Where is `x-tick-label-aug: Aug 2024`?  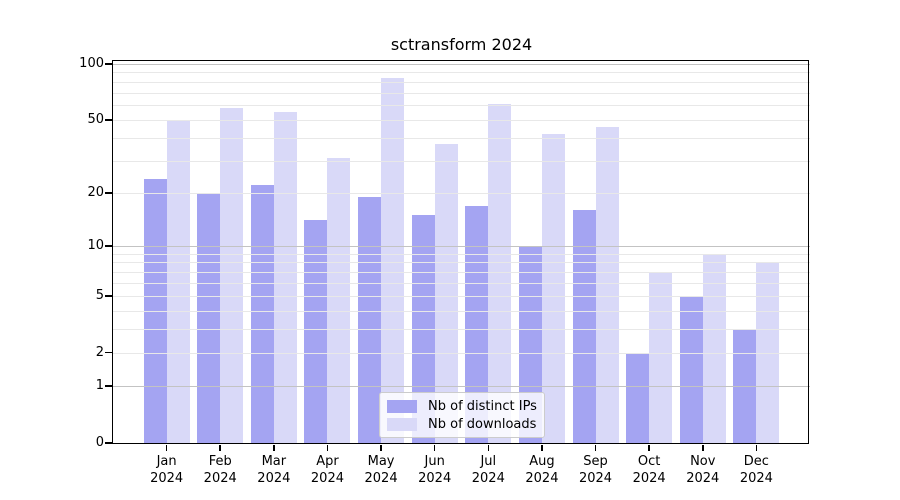 x-tick-label-aug: Aug 2024 is located at coordinates (542, 470).